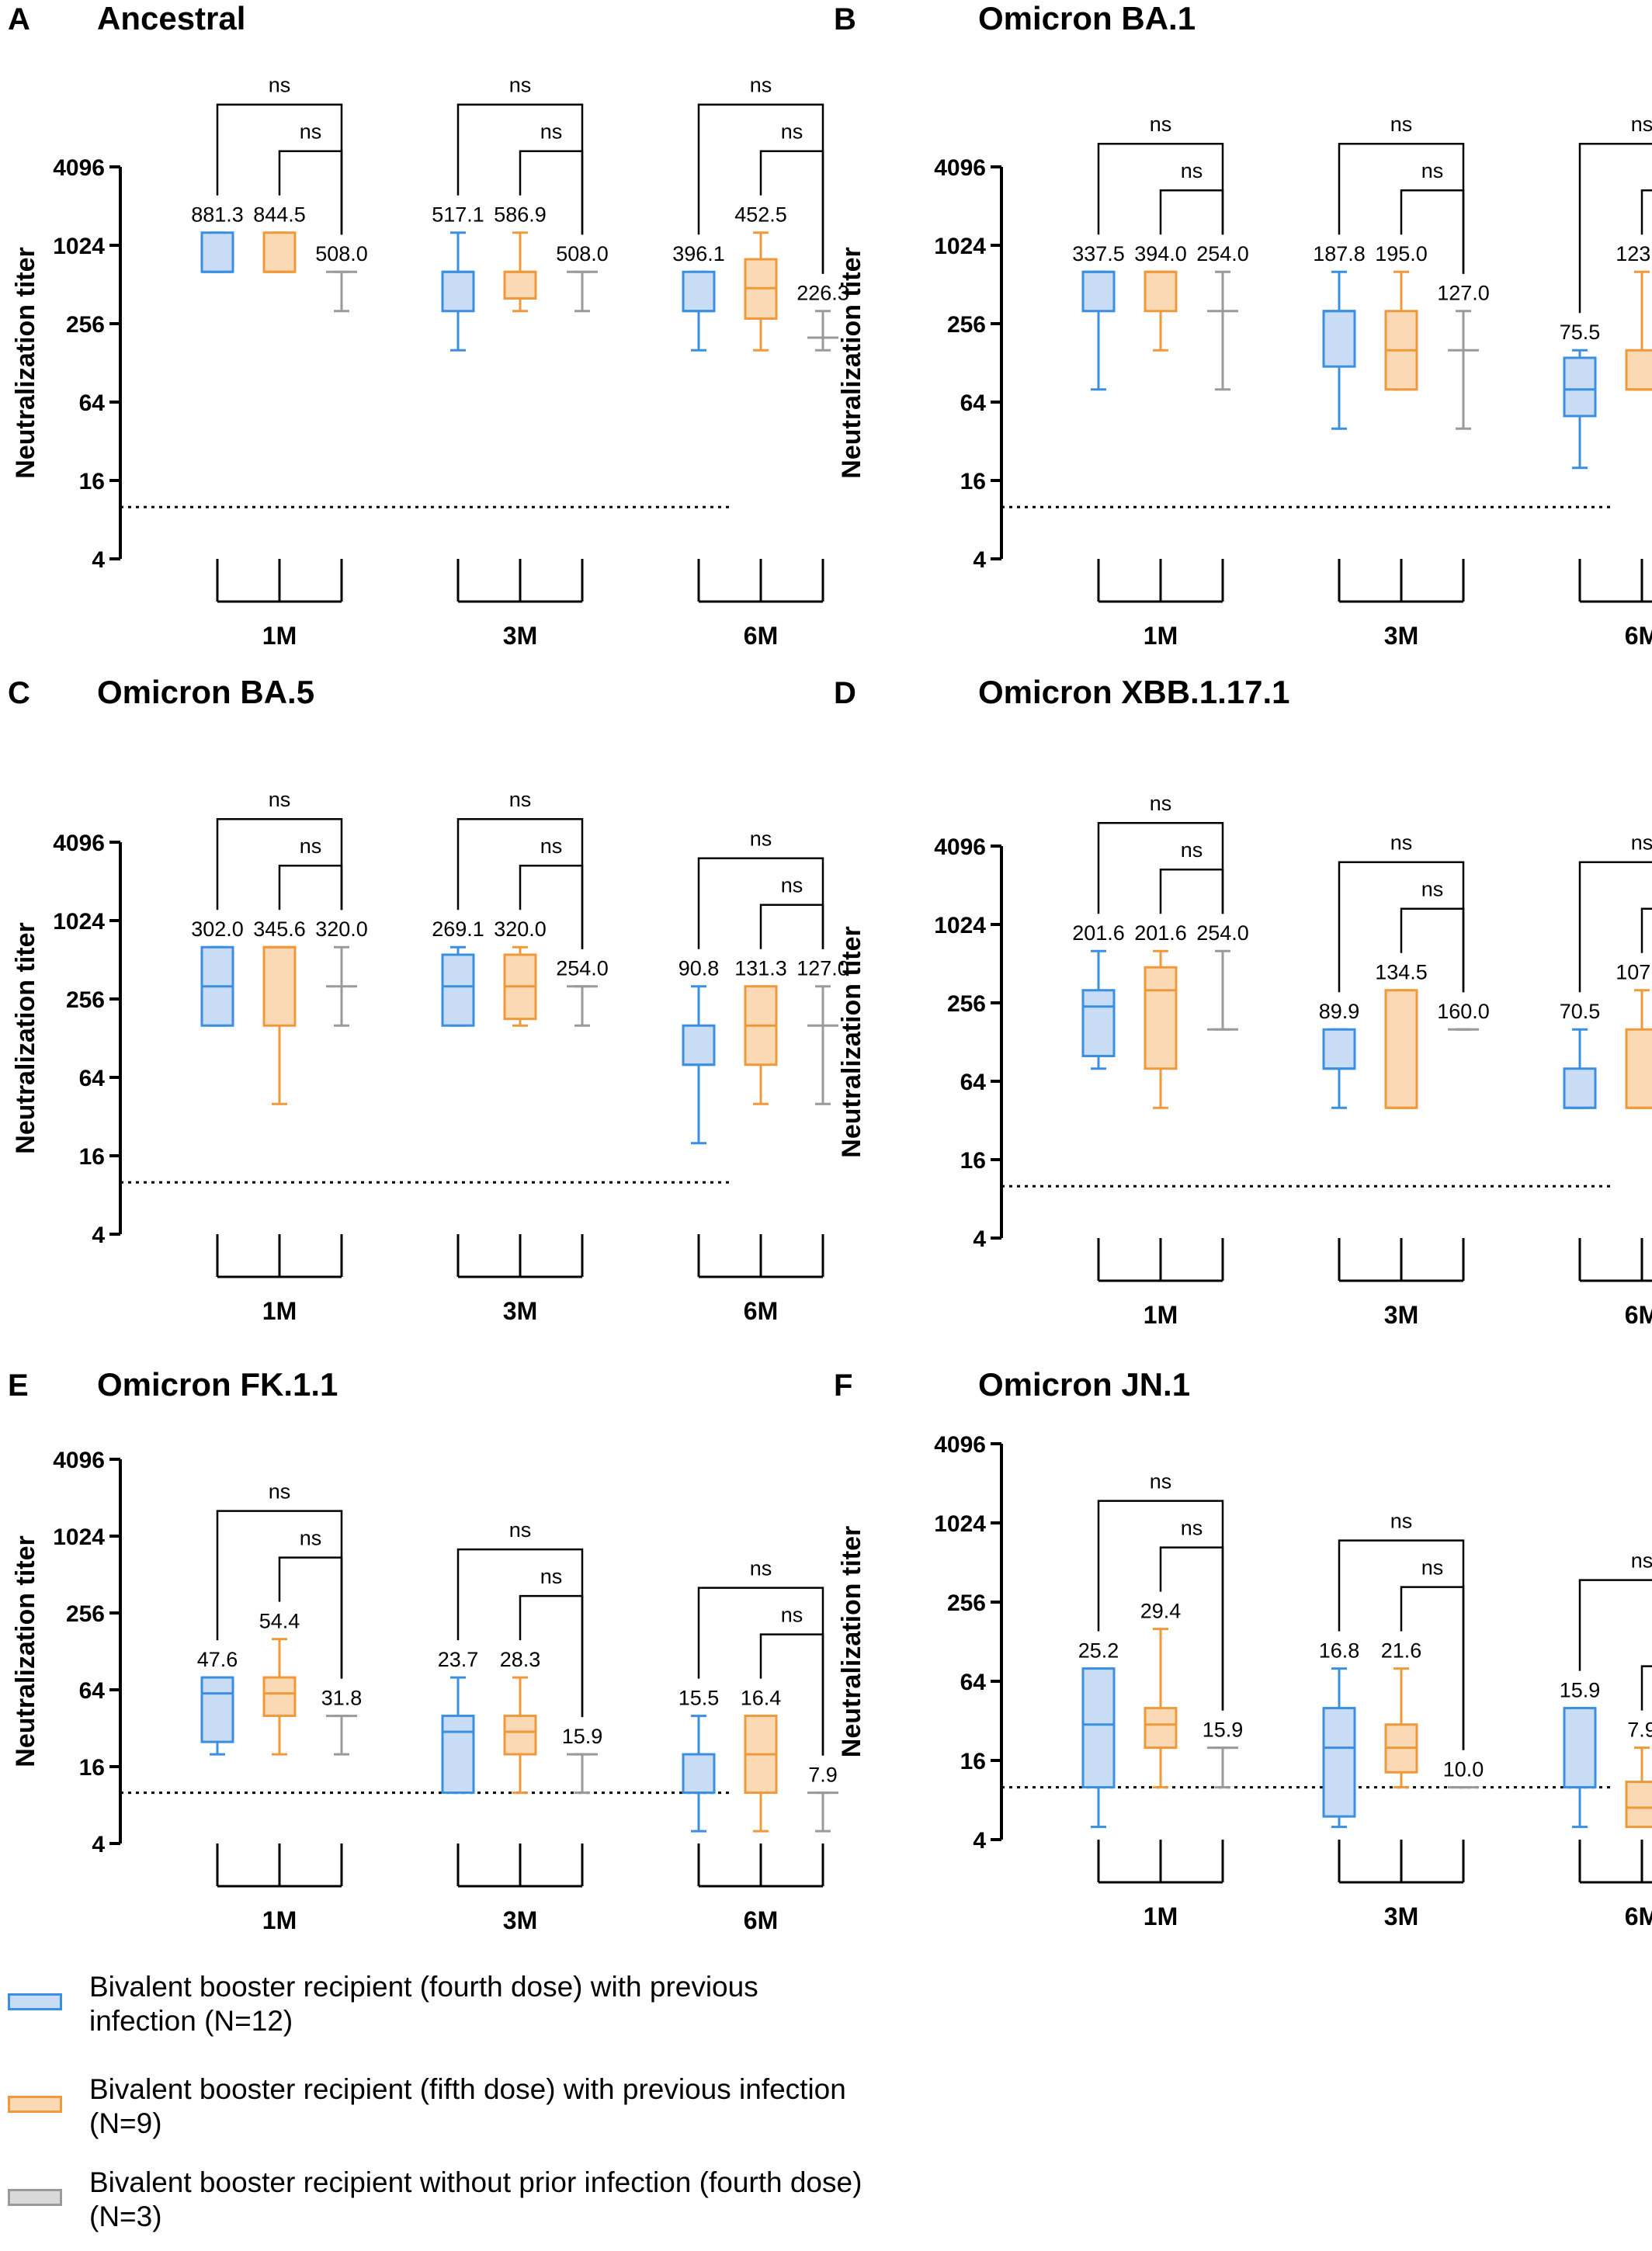  What do you see at coordinates (1160, 933) in the screenshot?
I see `gmt-label: 201.6` at bounding box center [1160, 933].